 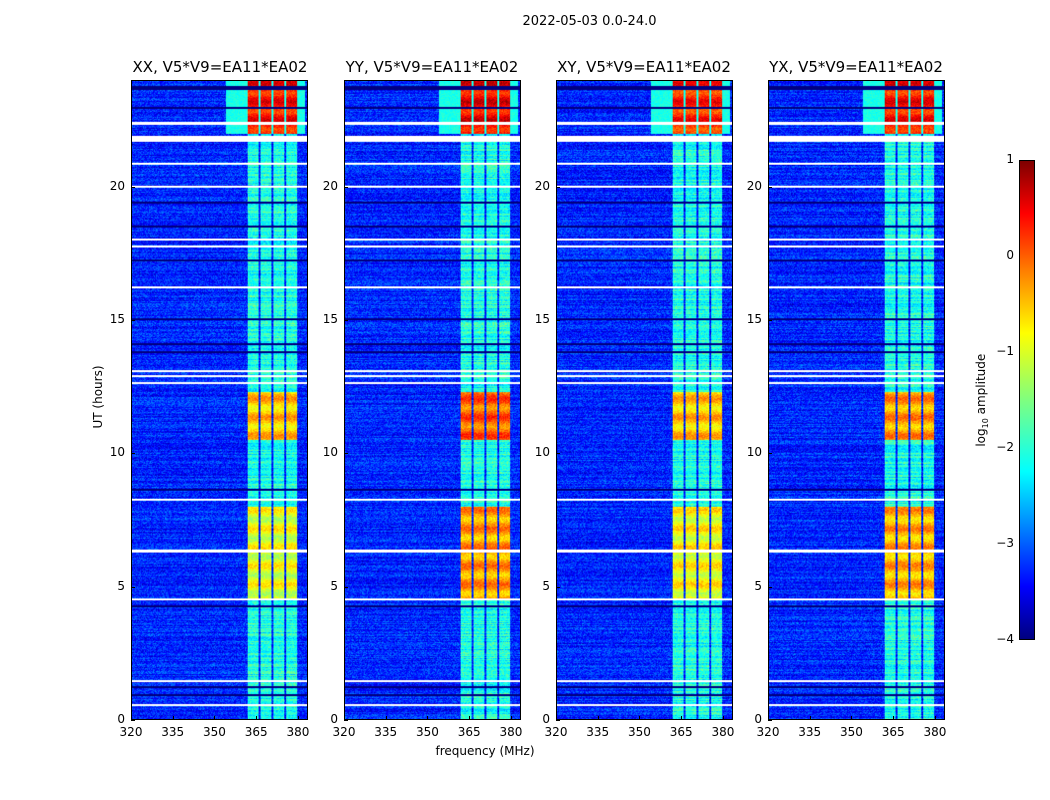 I want to click on x-axis-label: frequency (MHz), so click(x=485, y=751).